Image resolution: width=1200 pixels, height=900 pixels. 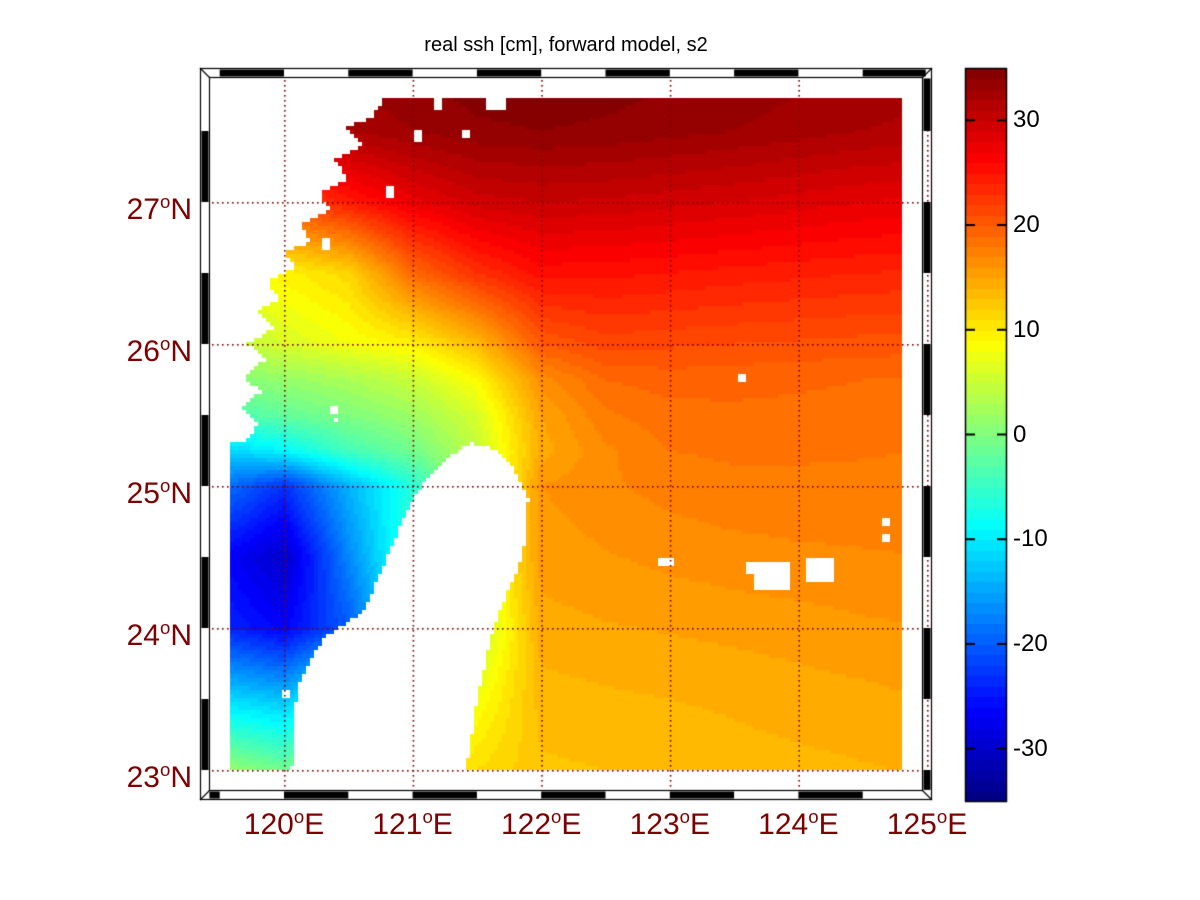 What do you see at coordinates (566, 45) in the screenshot?
I see `plot-title: real ssh [cm], forward model, s2` at bounding box center [566, 45].